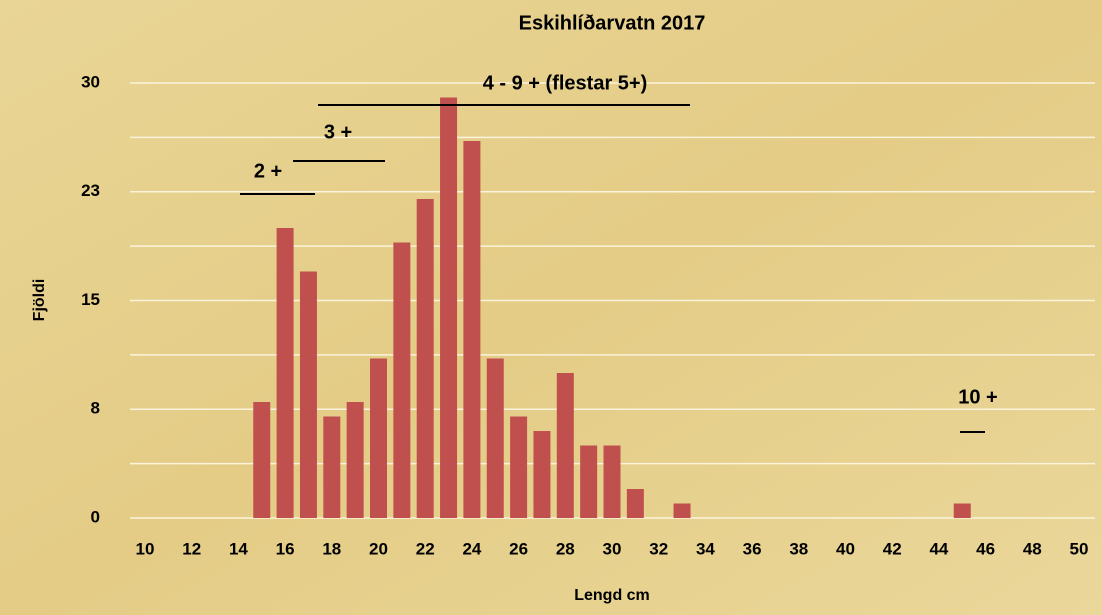 This screenshot has height=615, width=1102. Describe the element at coordinates (238, 548) in the screenshot. I see `x-tick-label: 14` at that location.